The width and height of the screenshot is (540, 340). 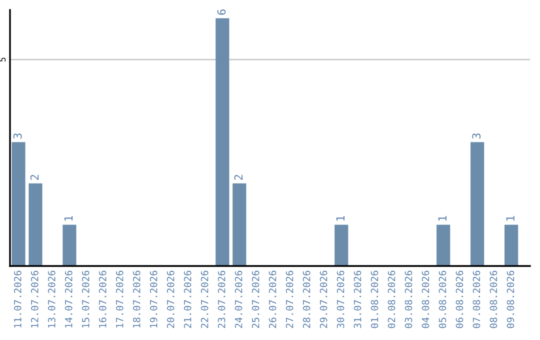 What do you see at coordinates (136, 299) in the screenshot?
I see `x-tick-label: 18.07.2026` at bounding box center [136, 299].